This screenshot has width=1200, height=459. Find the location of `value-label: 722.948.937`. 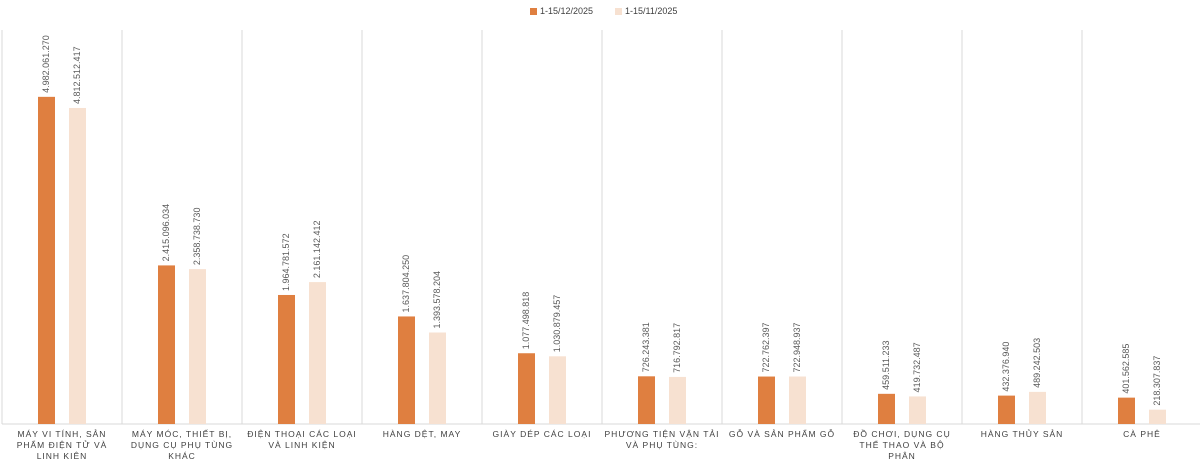

value-label: 722.948.937 is located at coordinates (797, 347).